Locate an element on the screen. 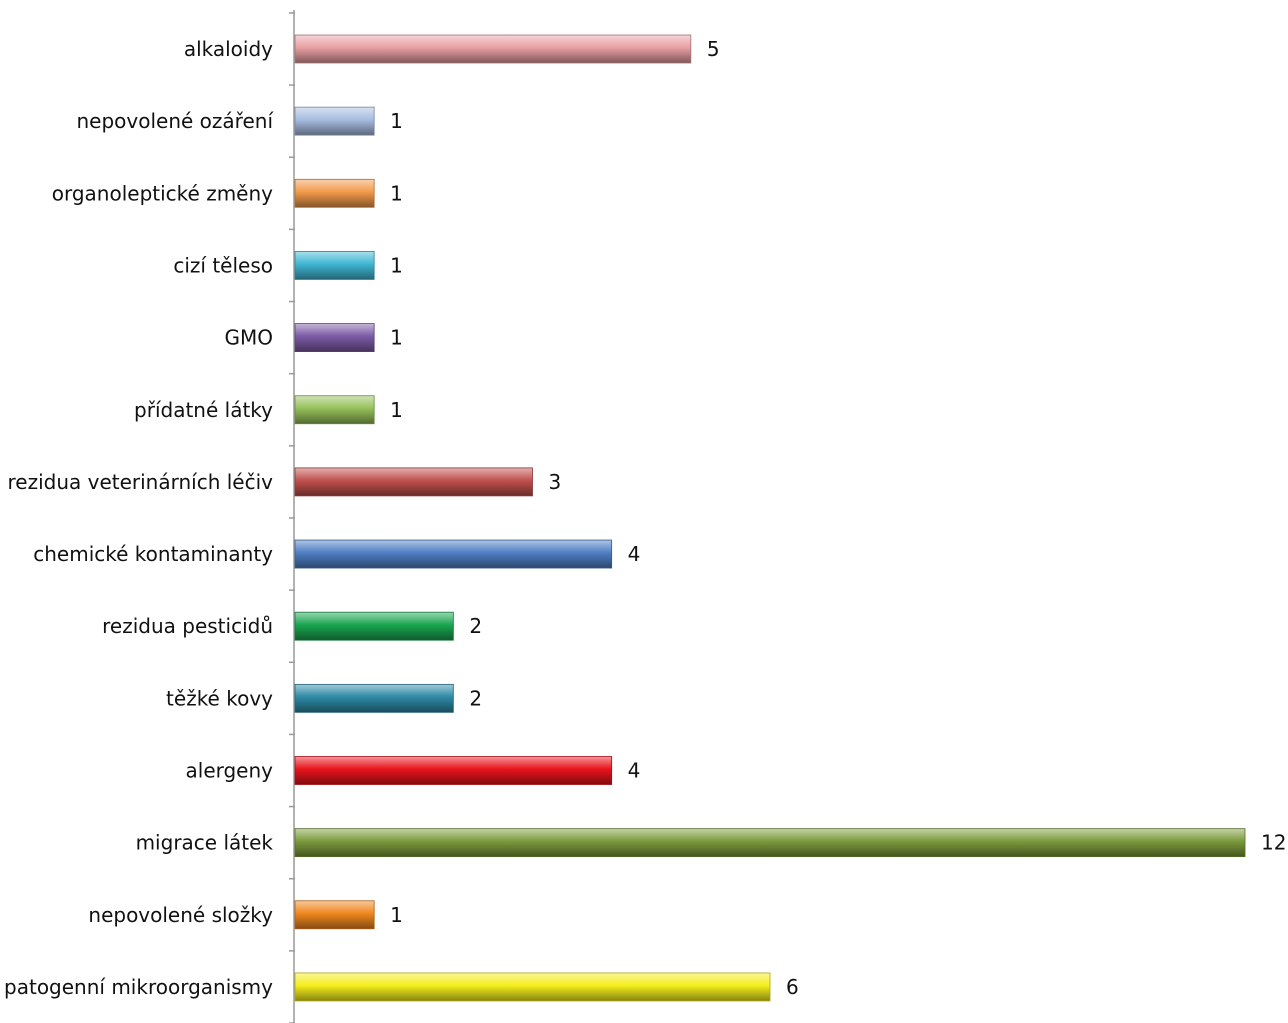 This screenshot has height=1023, width=1288. value-label: 12 is located at coordinates (1273, 843).